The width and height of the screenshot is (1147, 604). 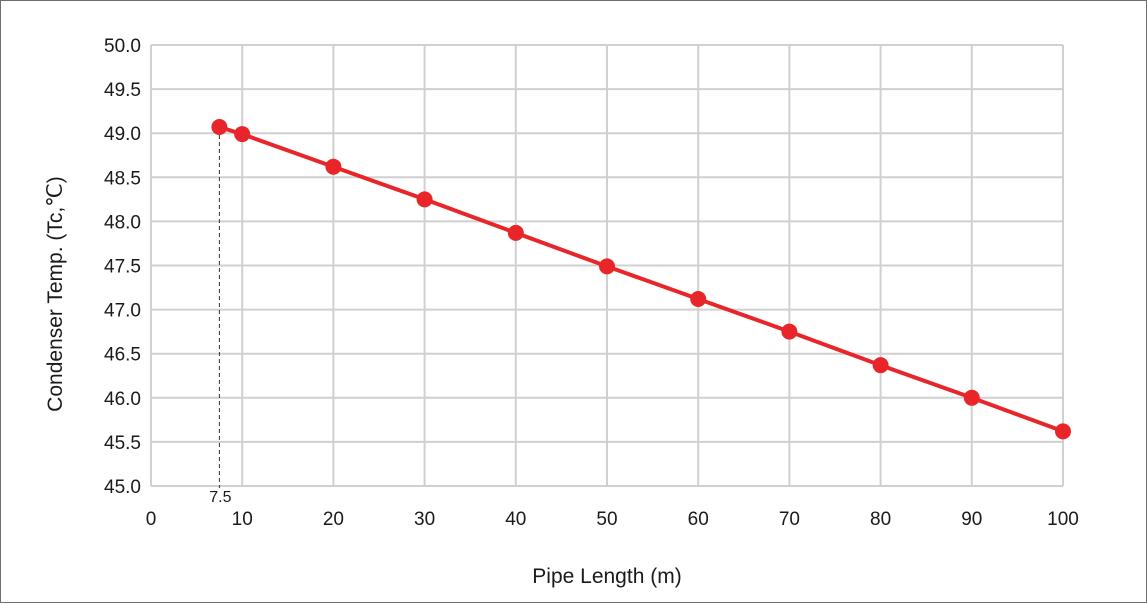 What do you see at coordinates (122, 46) in the screenshot?
I see `y-tick-label: 50.0` at bounding box center [122, 46].